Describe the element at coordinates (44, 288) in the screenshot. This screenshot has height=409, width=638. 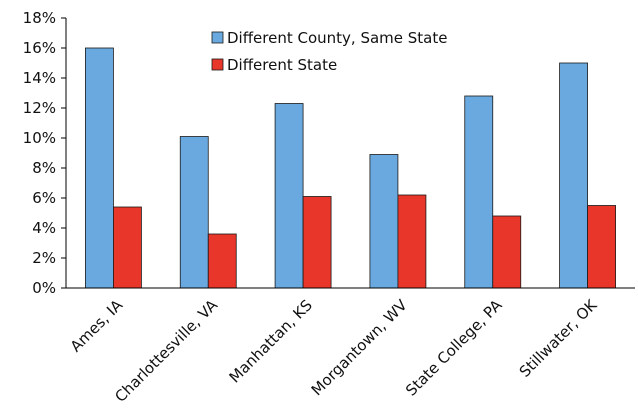
I see `y-tick-label: 0%` at that location.